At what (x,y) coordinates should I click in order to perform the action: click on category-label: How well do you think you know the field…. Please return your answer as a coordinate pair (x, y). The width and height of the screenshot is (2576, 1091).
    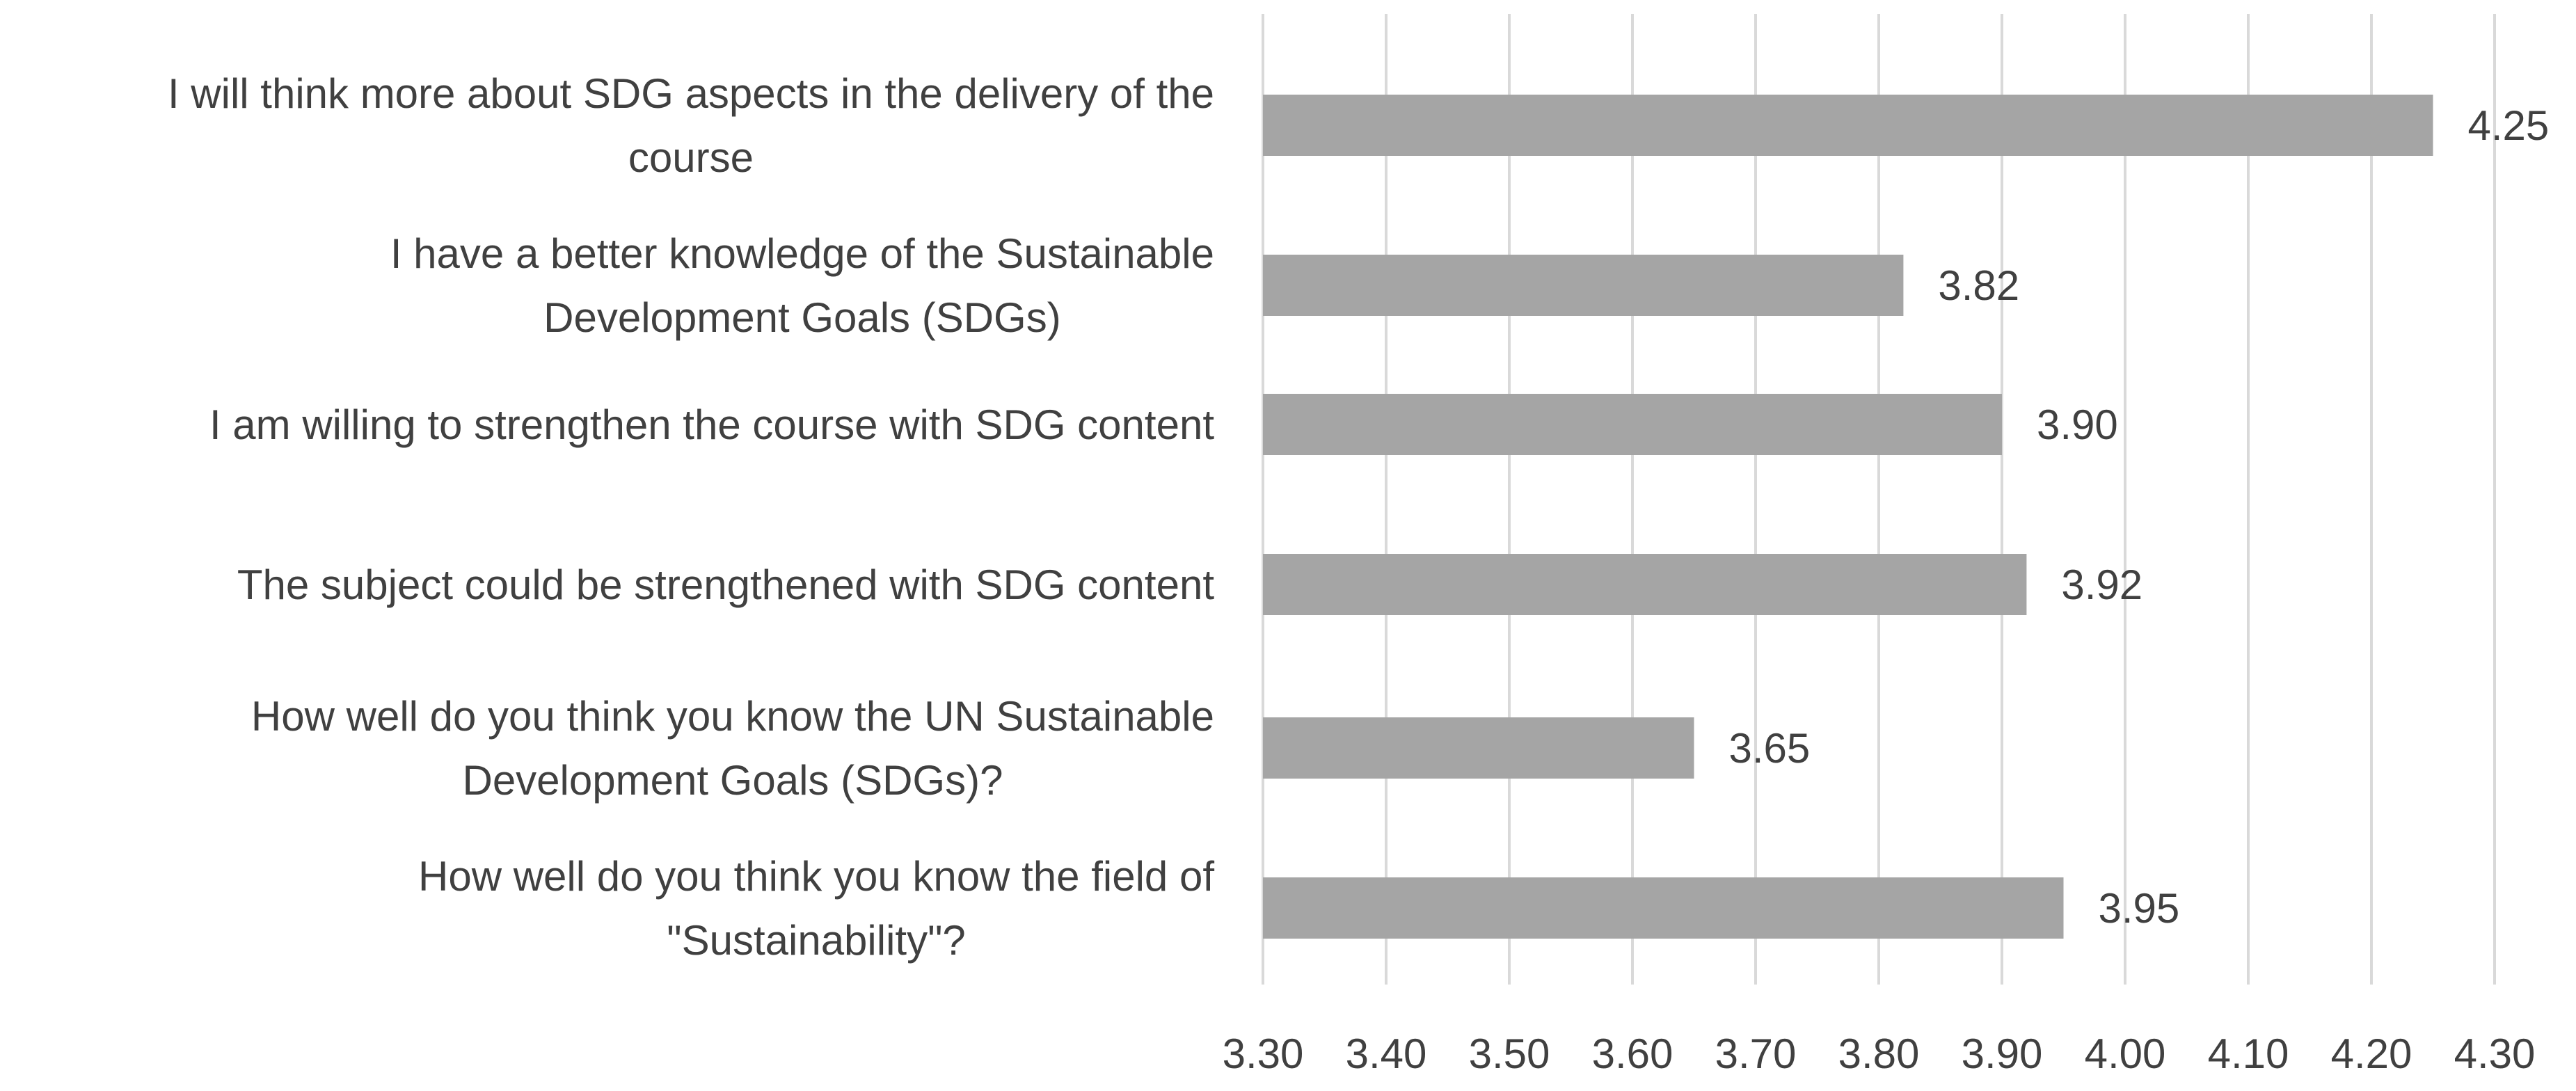
    Looking at the image, I should click on (816, 908).